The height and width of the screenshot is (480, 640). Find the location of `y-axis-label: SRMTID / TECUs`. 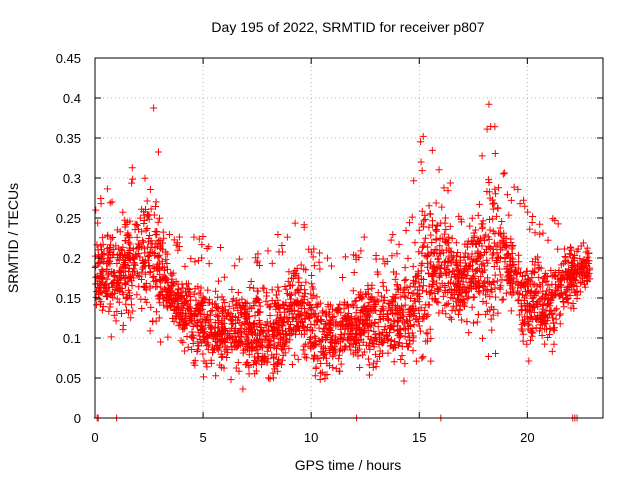

y-axis-label: SRMTID / TECUs is located at coordinates (13, 238).